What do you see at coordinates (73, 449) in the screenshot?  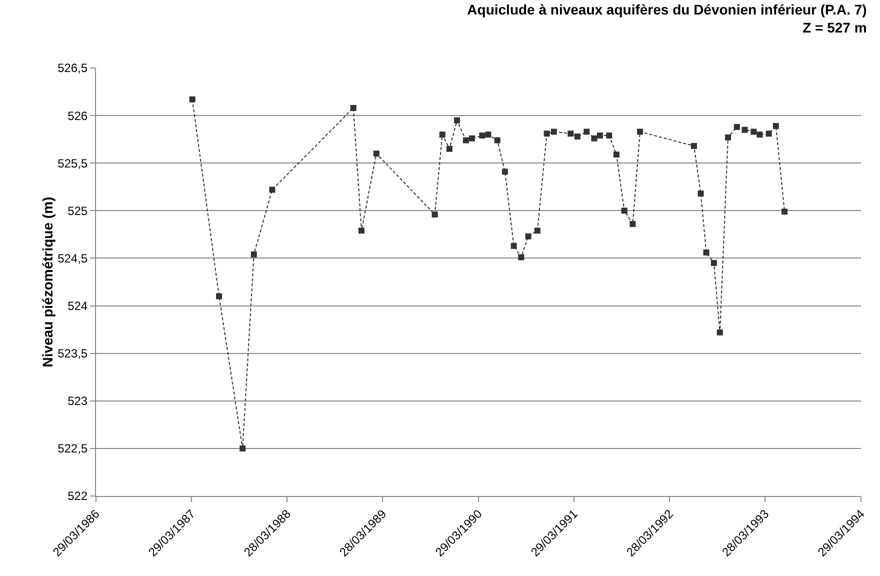 I see `y-tick-label: 522,5` at bounding box center [73, 449].